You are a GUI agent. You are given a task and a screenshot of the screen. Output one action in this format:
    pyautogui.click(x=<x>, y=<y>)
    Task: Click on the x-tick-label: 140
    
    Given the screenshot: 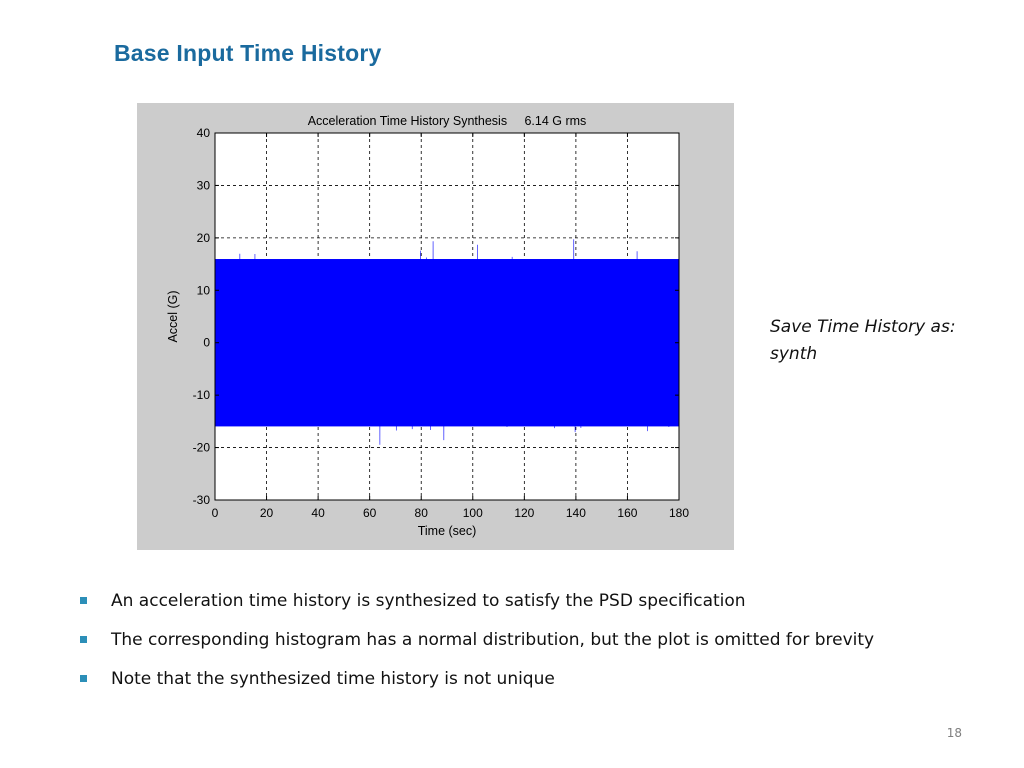 What is the action you would take?
    pyautogui.click(x=576, y=513)
    